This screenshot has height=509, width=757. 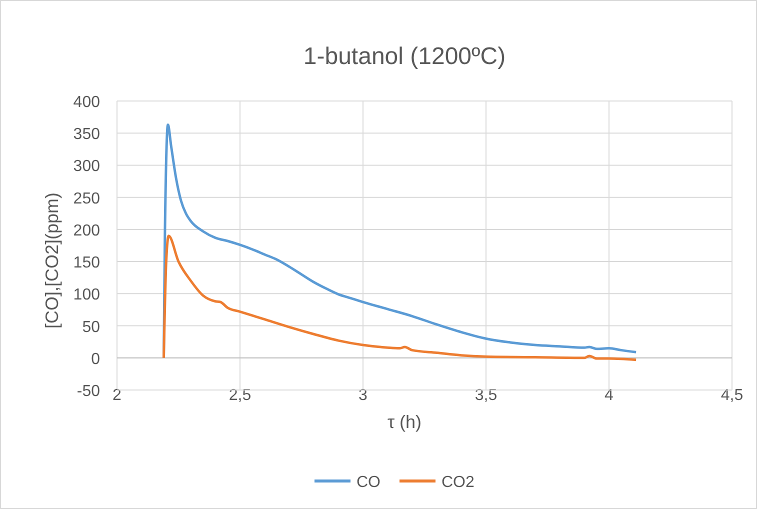 I want to click on y-tick-label: 350, so click(x=86, y=135).